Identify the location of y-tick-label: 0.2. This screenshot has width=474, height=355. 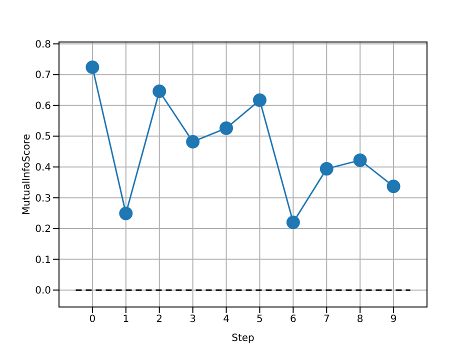
(43, 230).